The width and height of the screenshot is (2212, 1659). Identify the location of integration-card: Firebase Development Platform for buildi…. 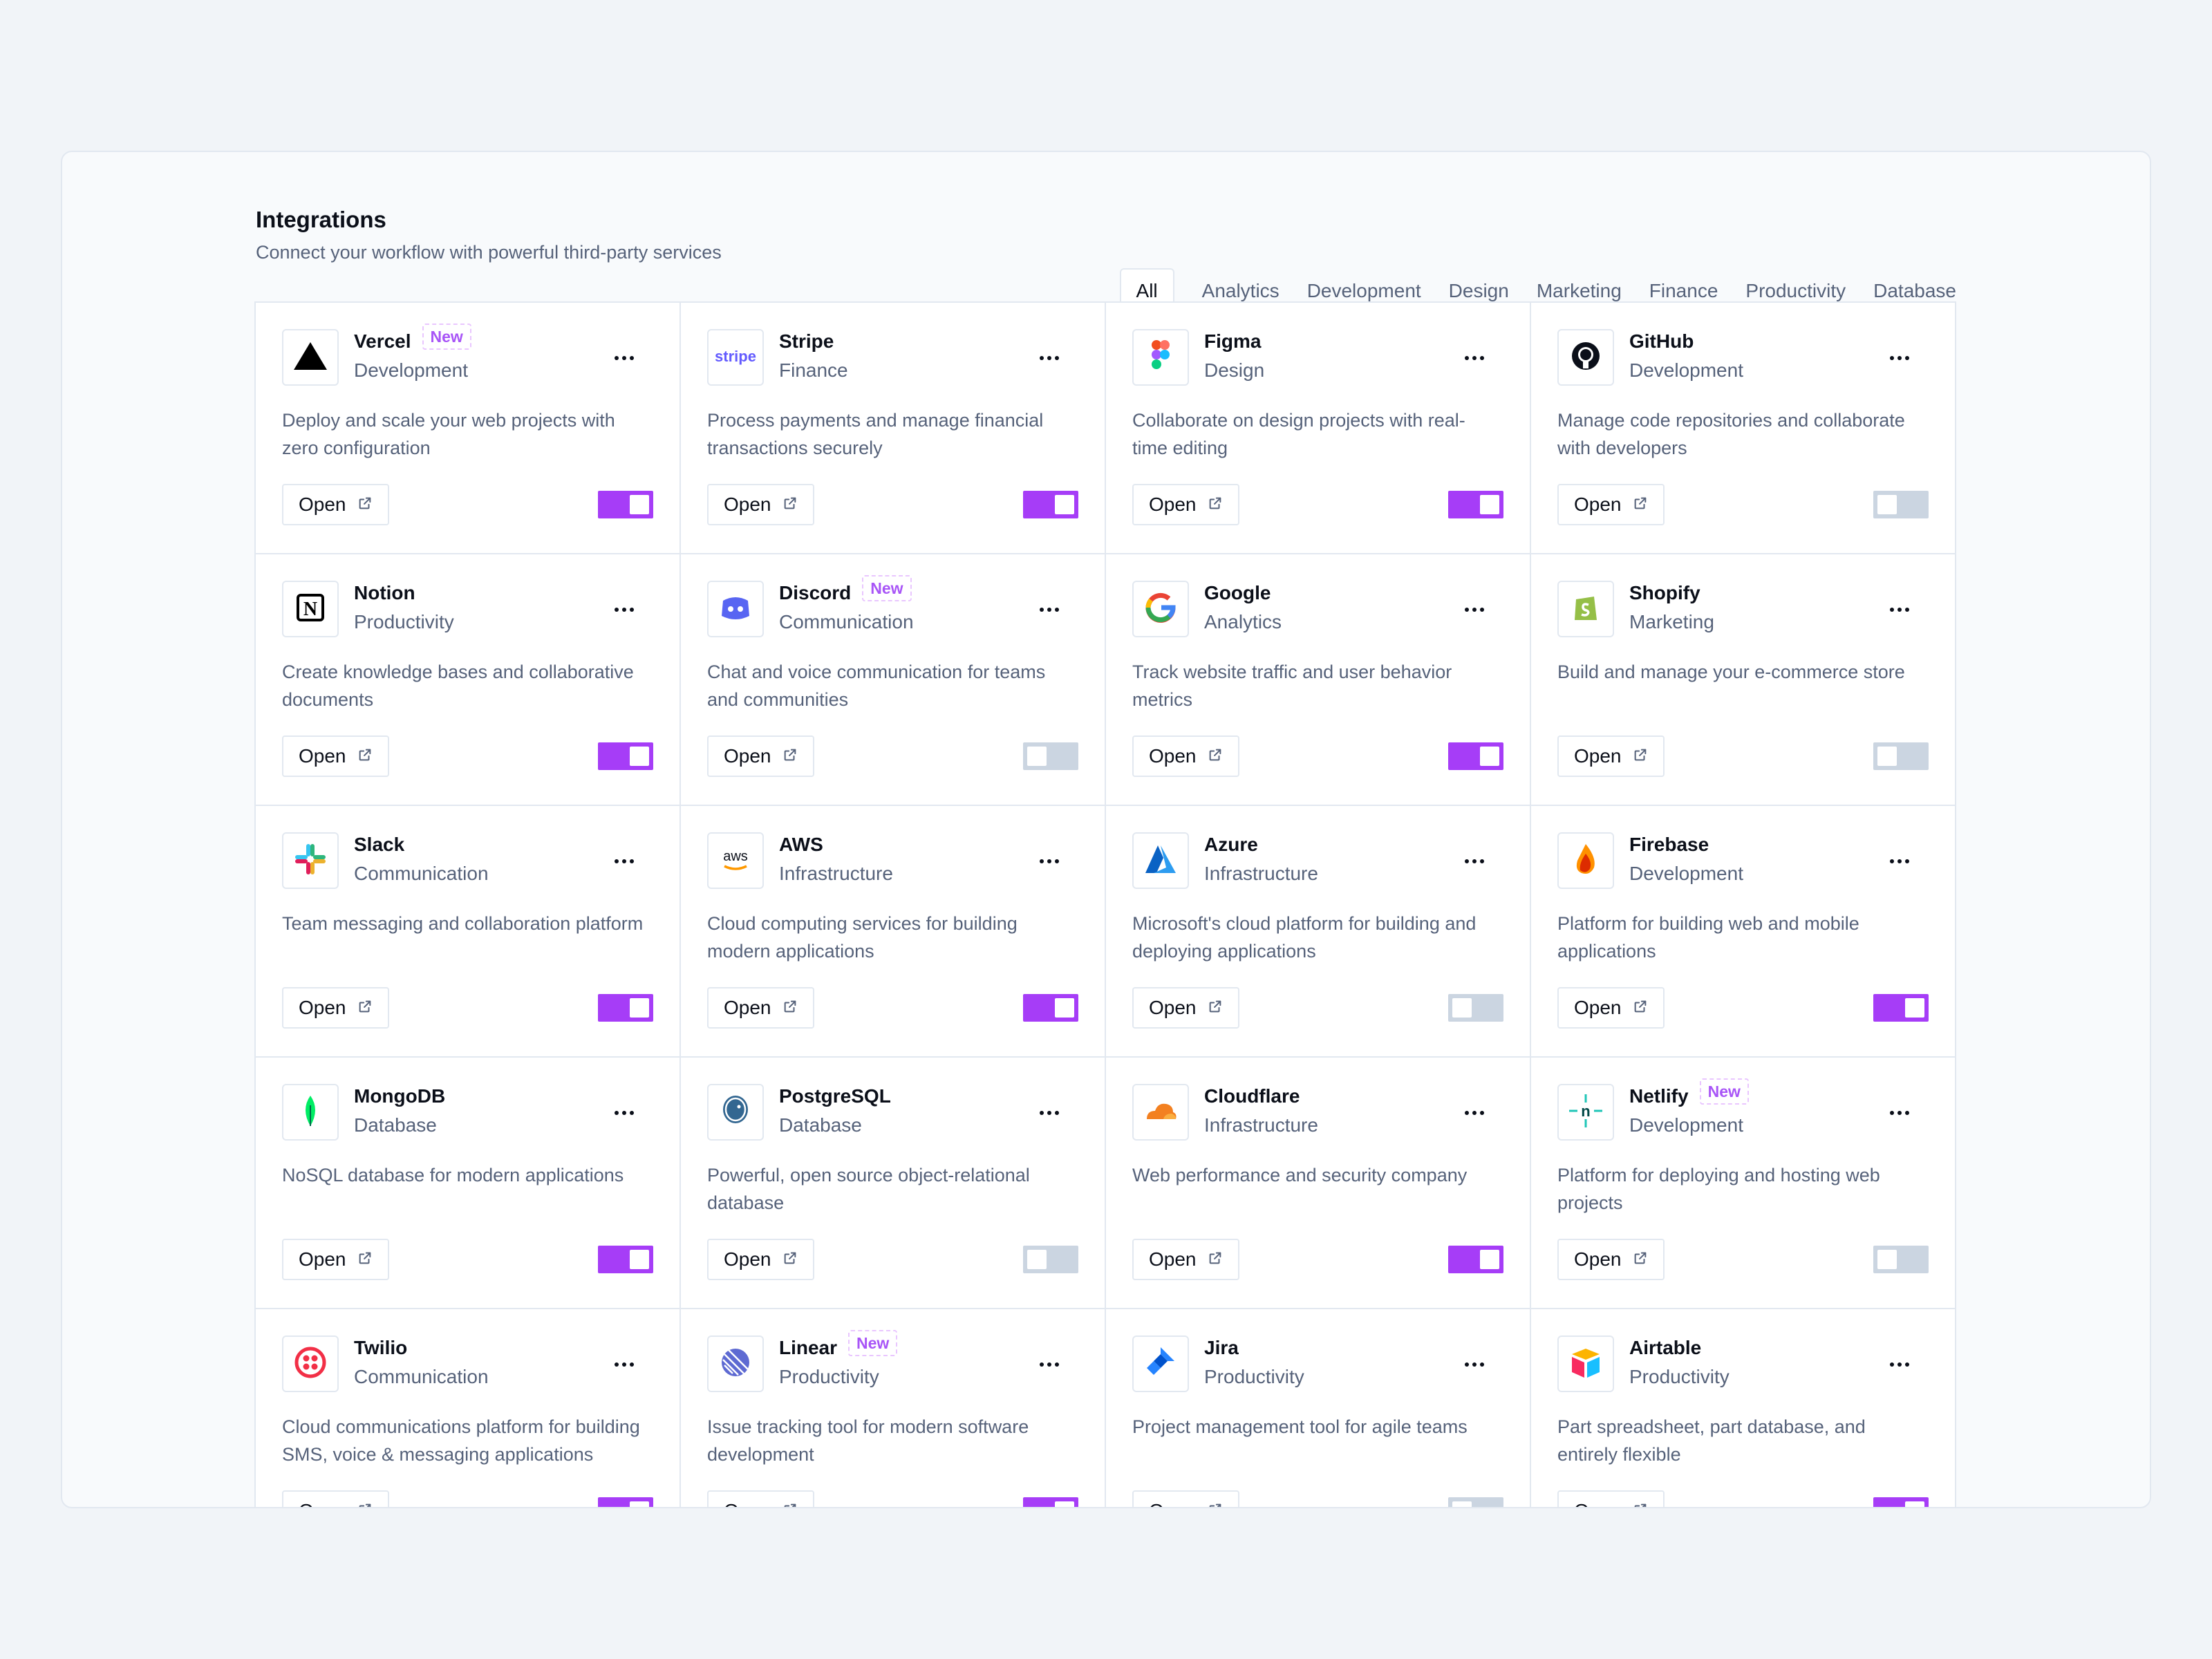
(1743, 932).